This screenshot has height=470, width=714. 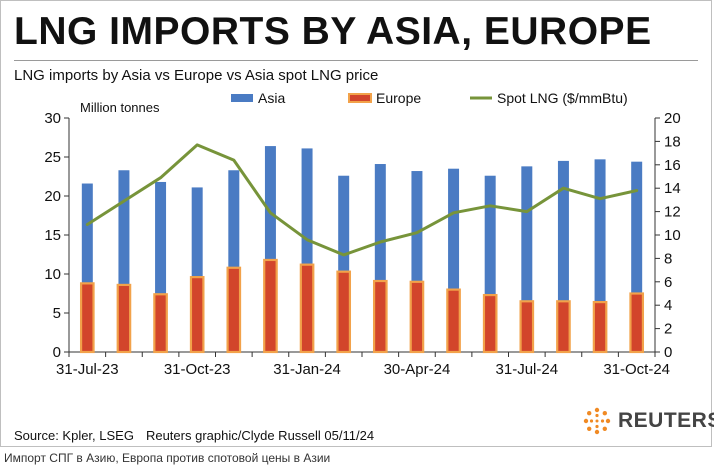 What do you see at coordinates (672, 118) in the screenshot?
I see `y2-tick-label: 20` at bounding box center [672, 118].